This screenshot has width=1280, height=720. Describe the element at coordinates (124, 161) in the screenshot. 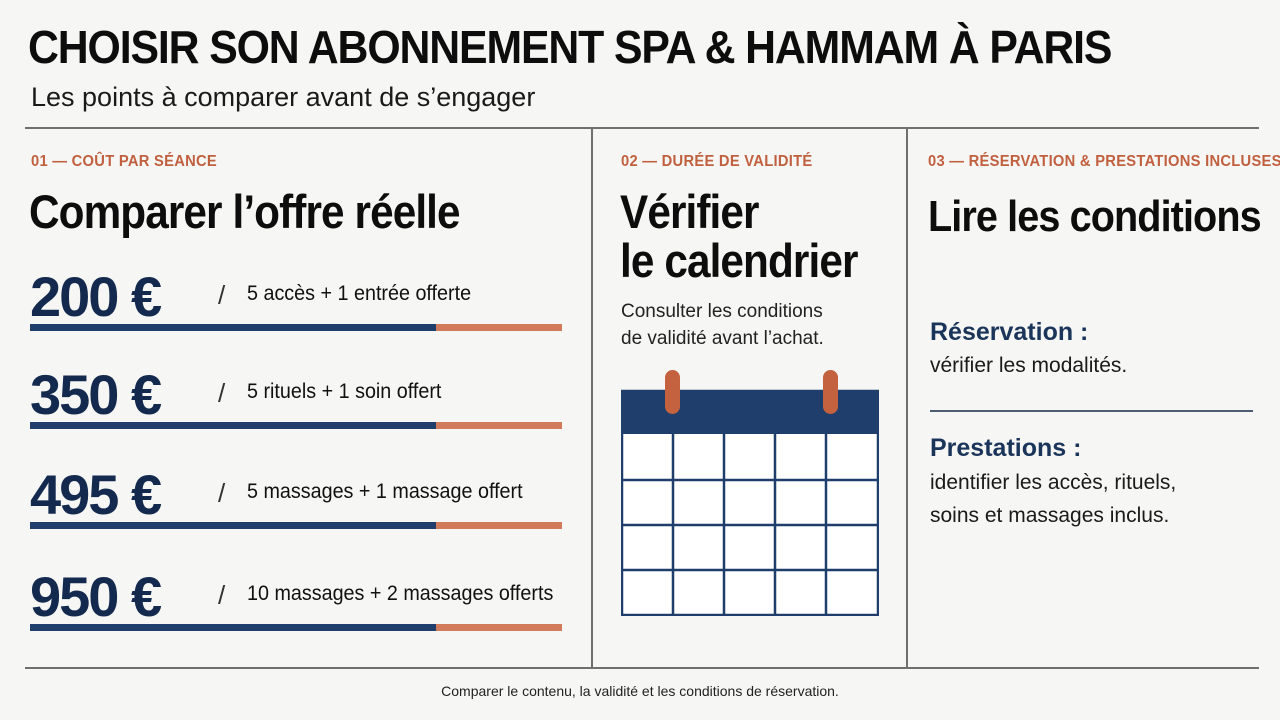

I see `cost-kicker: 01 — COÛT PAR SÉANCE` at that location.